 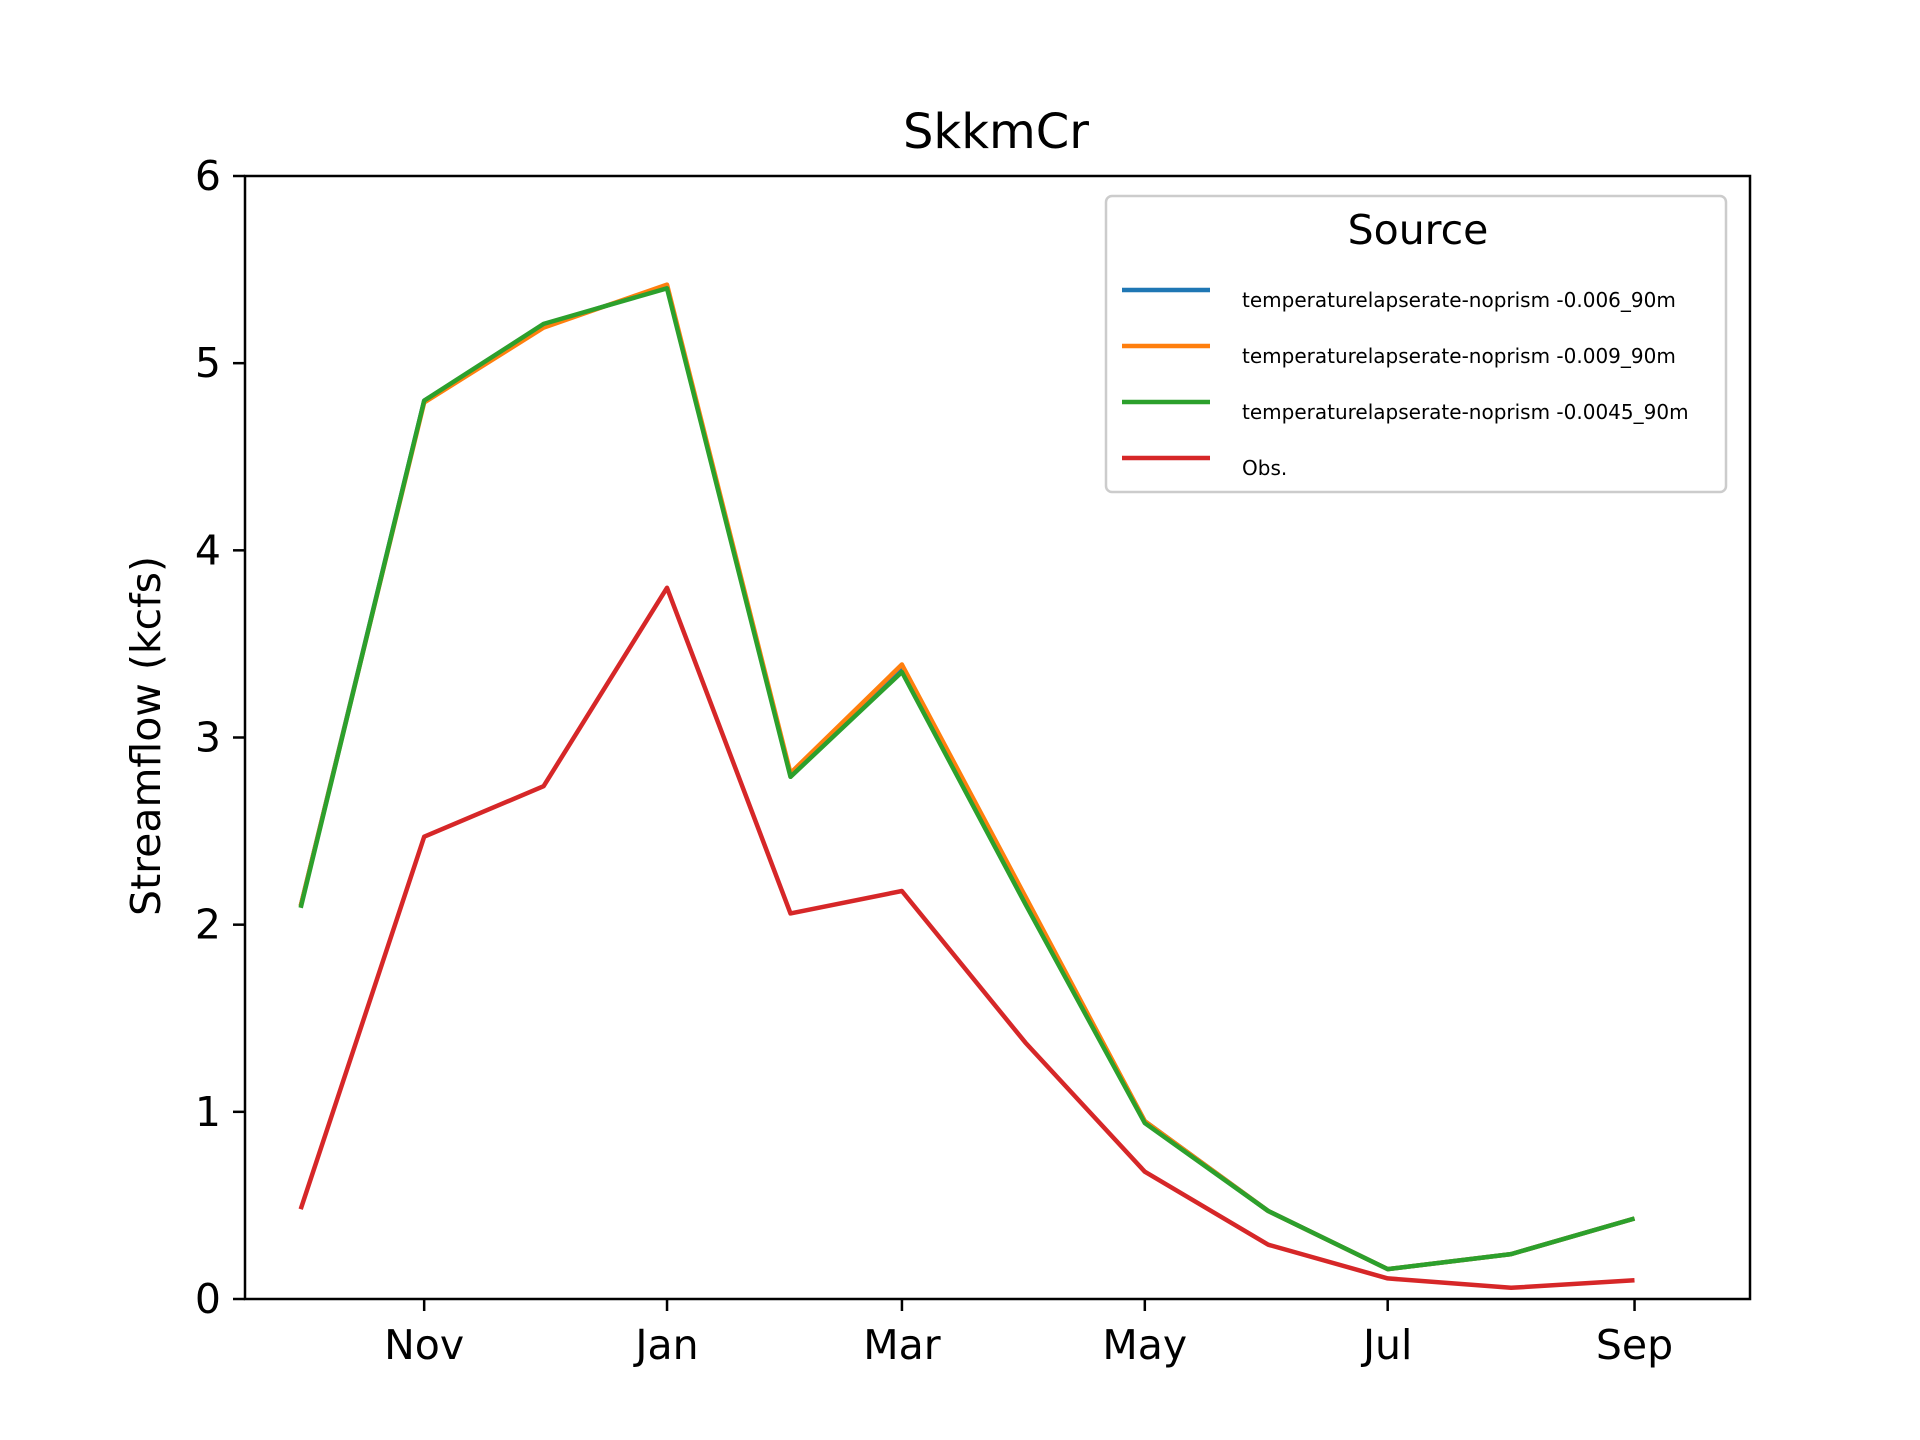 What do you see at coordinates (996, 132) in the screenshot?
I see `chart-title: SkkmCr` at bounding box center [996, 132].